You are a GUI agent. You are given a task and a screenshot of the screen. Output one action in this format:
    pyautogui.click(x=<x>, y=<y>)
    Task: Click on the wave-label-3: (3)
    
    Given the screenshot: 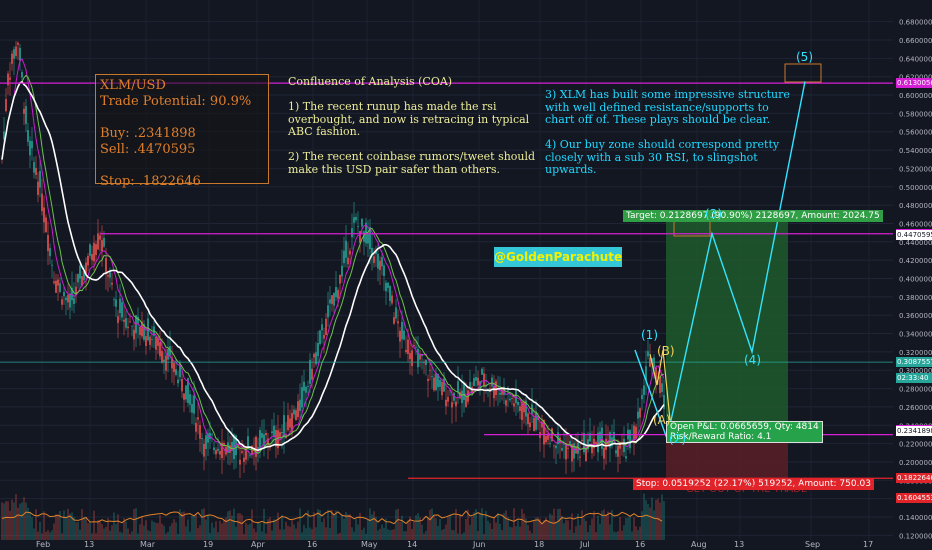 What is the action you would take?
    pyautogui.click(x=713, y=214)
    